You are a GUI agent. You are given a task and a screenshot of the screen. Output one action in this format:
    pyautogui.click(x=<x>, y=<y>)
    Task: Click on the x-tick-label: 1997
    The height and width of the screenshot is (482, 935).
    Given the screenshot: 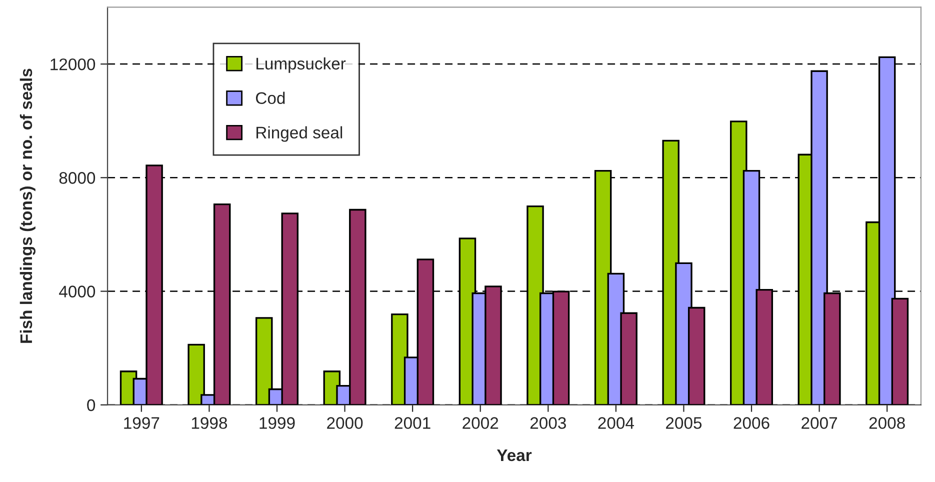 What is the action you would take?
    pyautogui.click(x=142, y=423)
    